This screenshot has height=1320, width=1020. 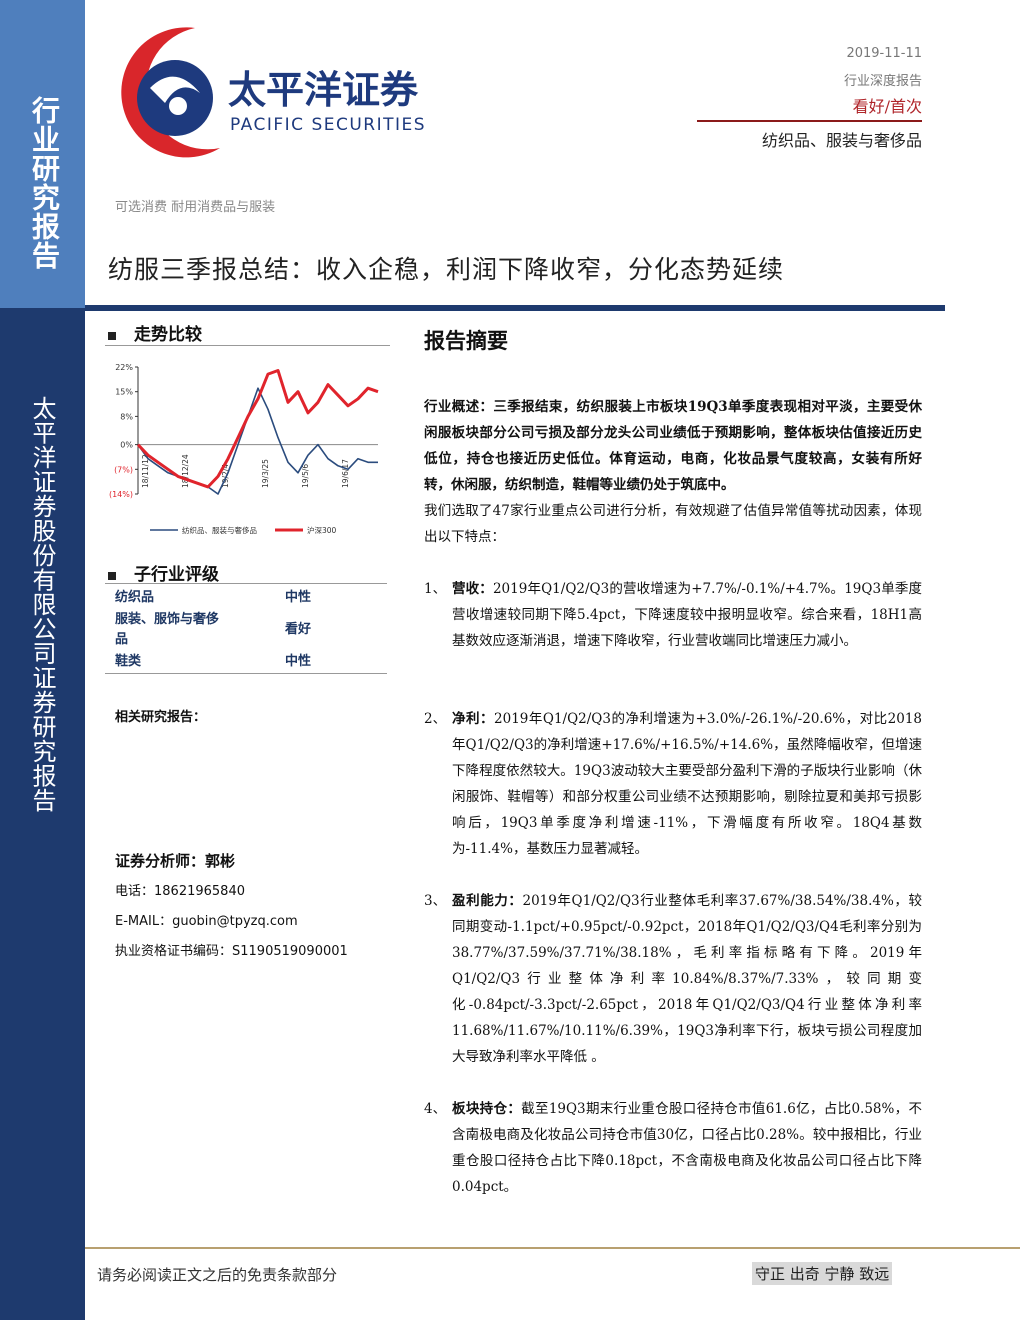 I want to click on trend-heading: 走势比较, so click(x=155, y=332).